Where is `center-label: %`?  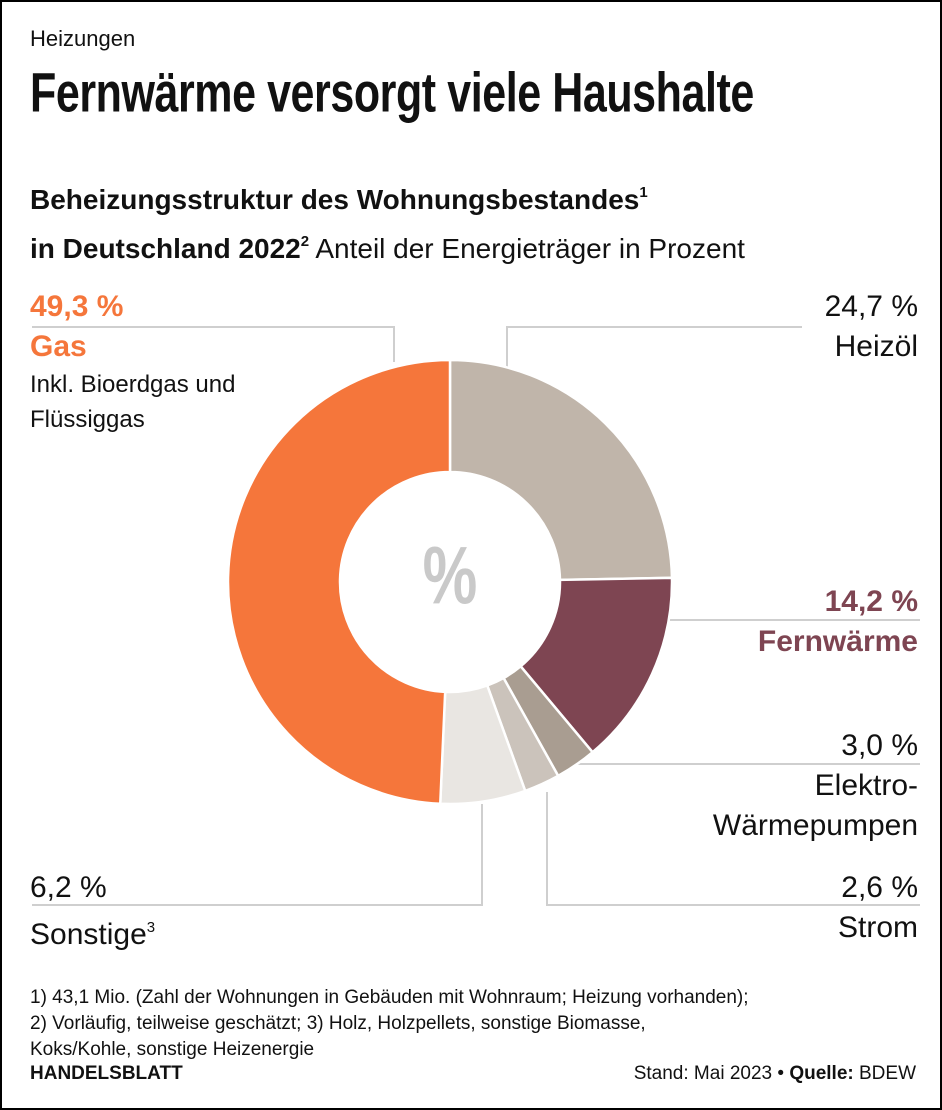
center-label: % is located at coordinates (450, 576).